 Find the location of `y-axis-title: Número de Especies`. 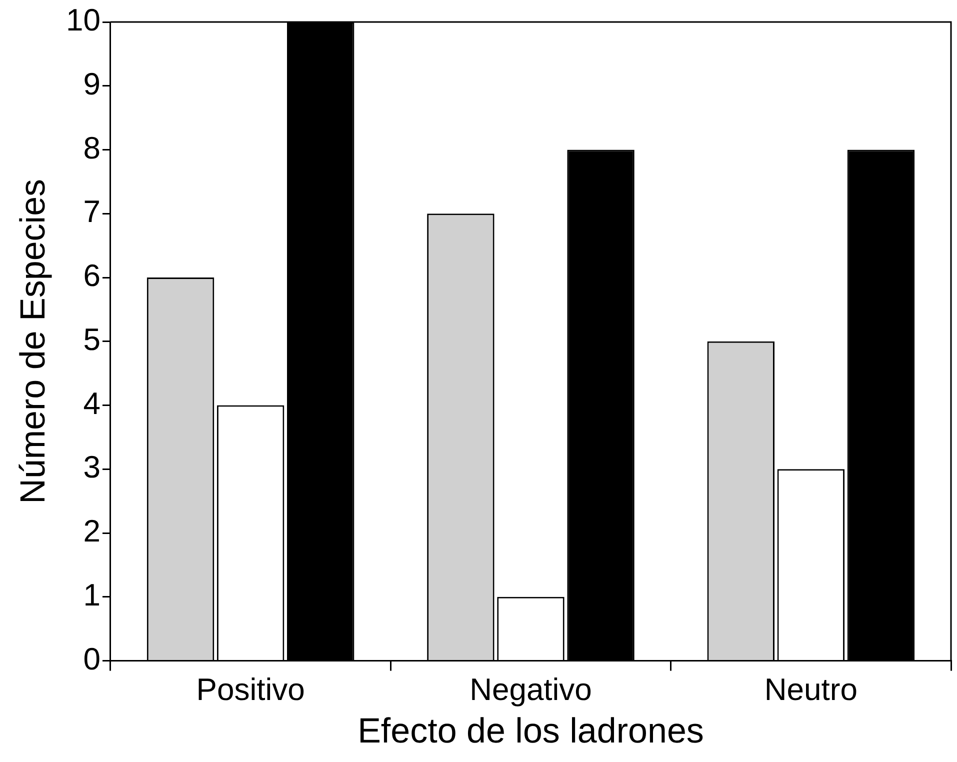

y-axis-title: Número de Especies is located at coordinates (33, 341).